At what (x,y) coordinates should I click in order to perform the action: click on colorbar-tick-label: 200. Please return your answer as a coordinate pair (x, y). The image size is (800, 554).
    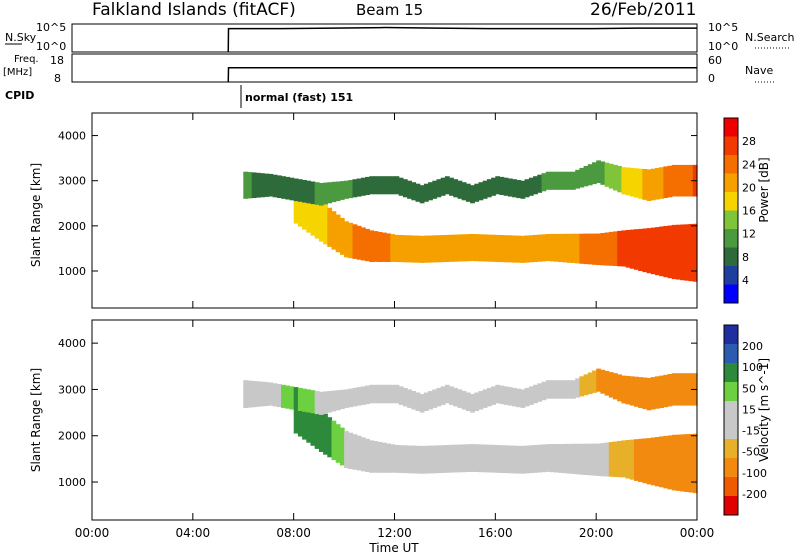
    Looking at the image, I should click on (752, 346).